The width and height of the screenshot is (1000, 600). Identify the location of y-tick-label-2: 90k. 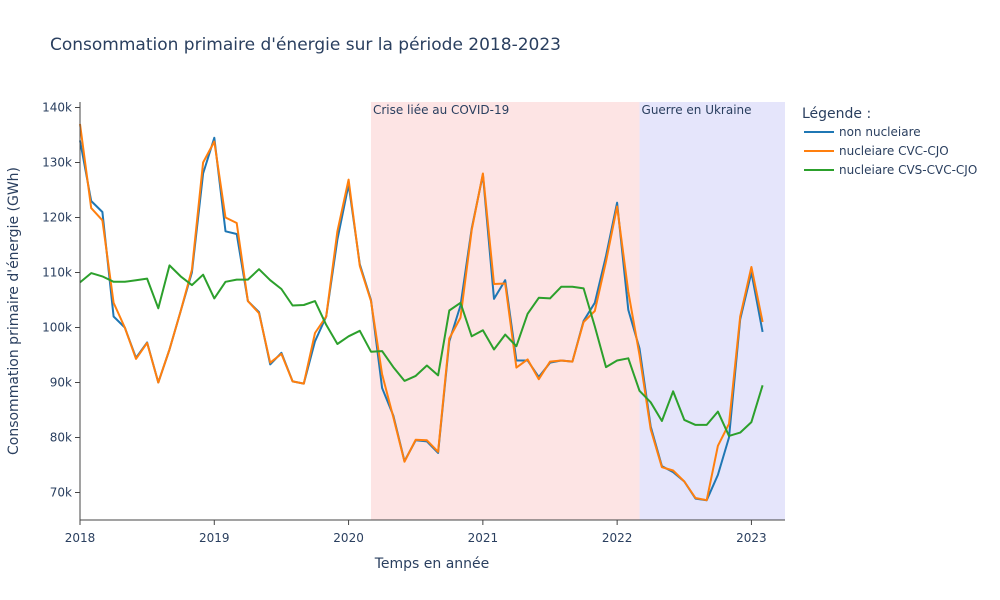
(61, 383).